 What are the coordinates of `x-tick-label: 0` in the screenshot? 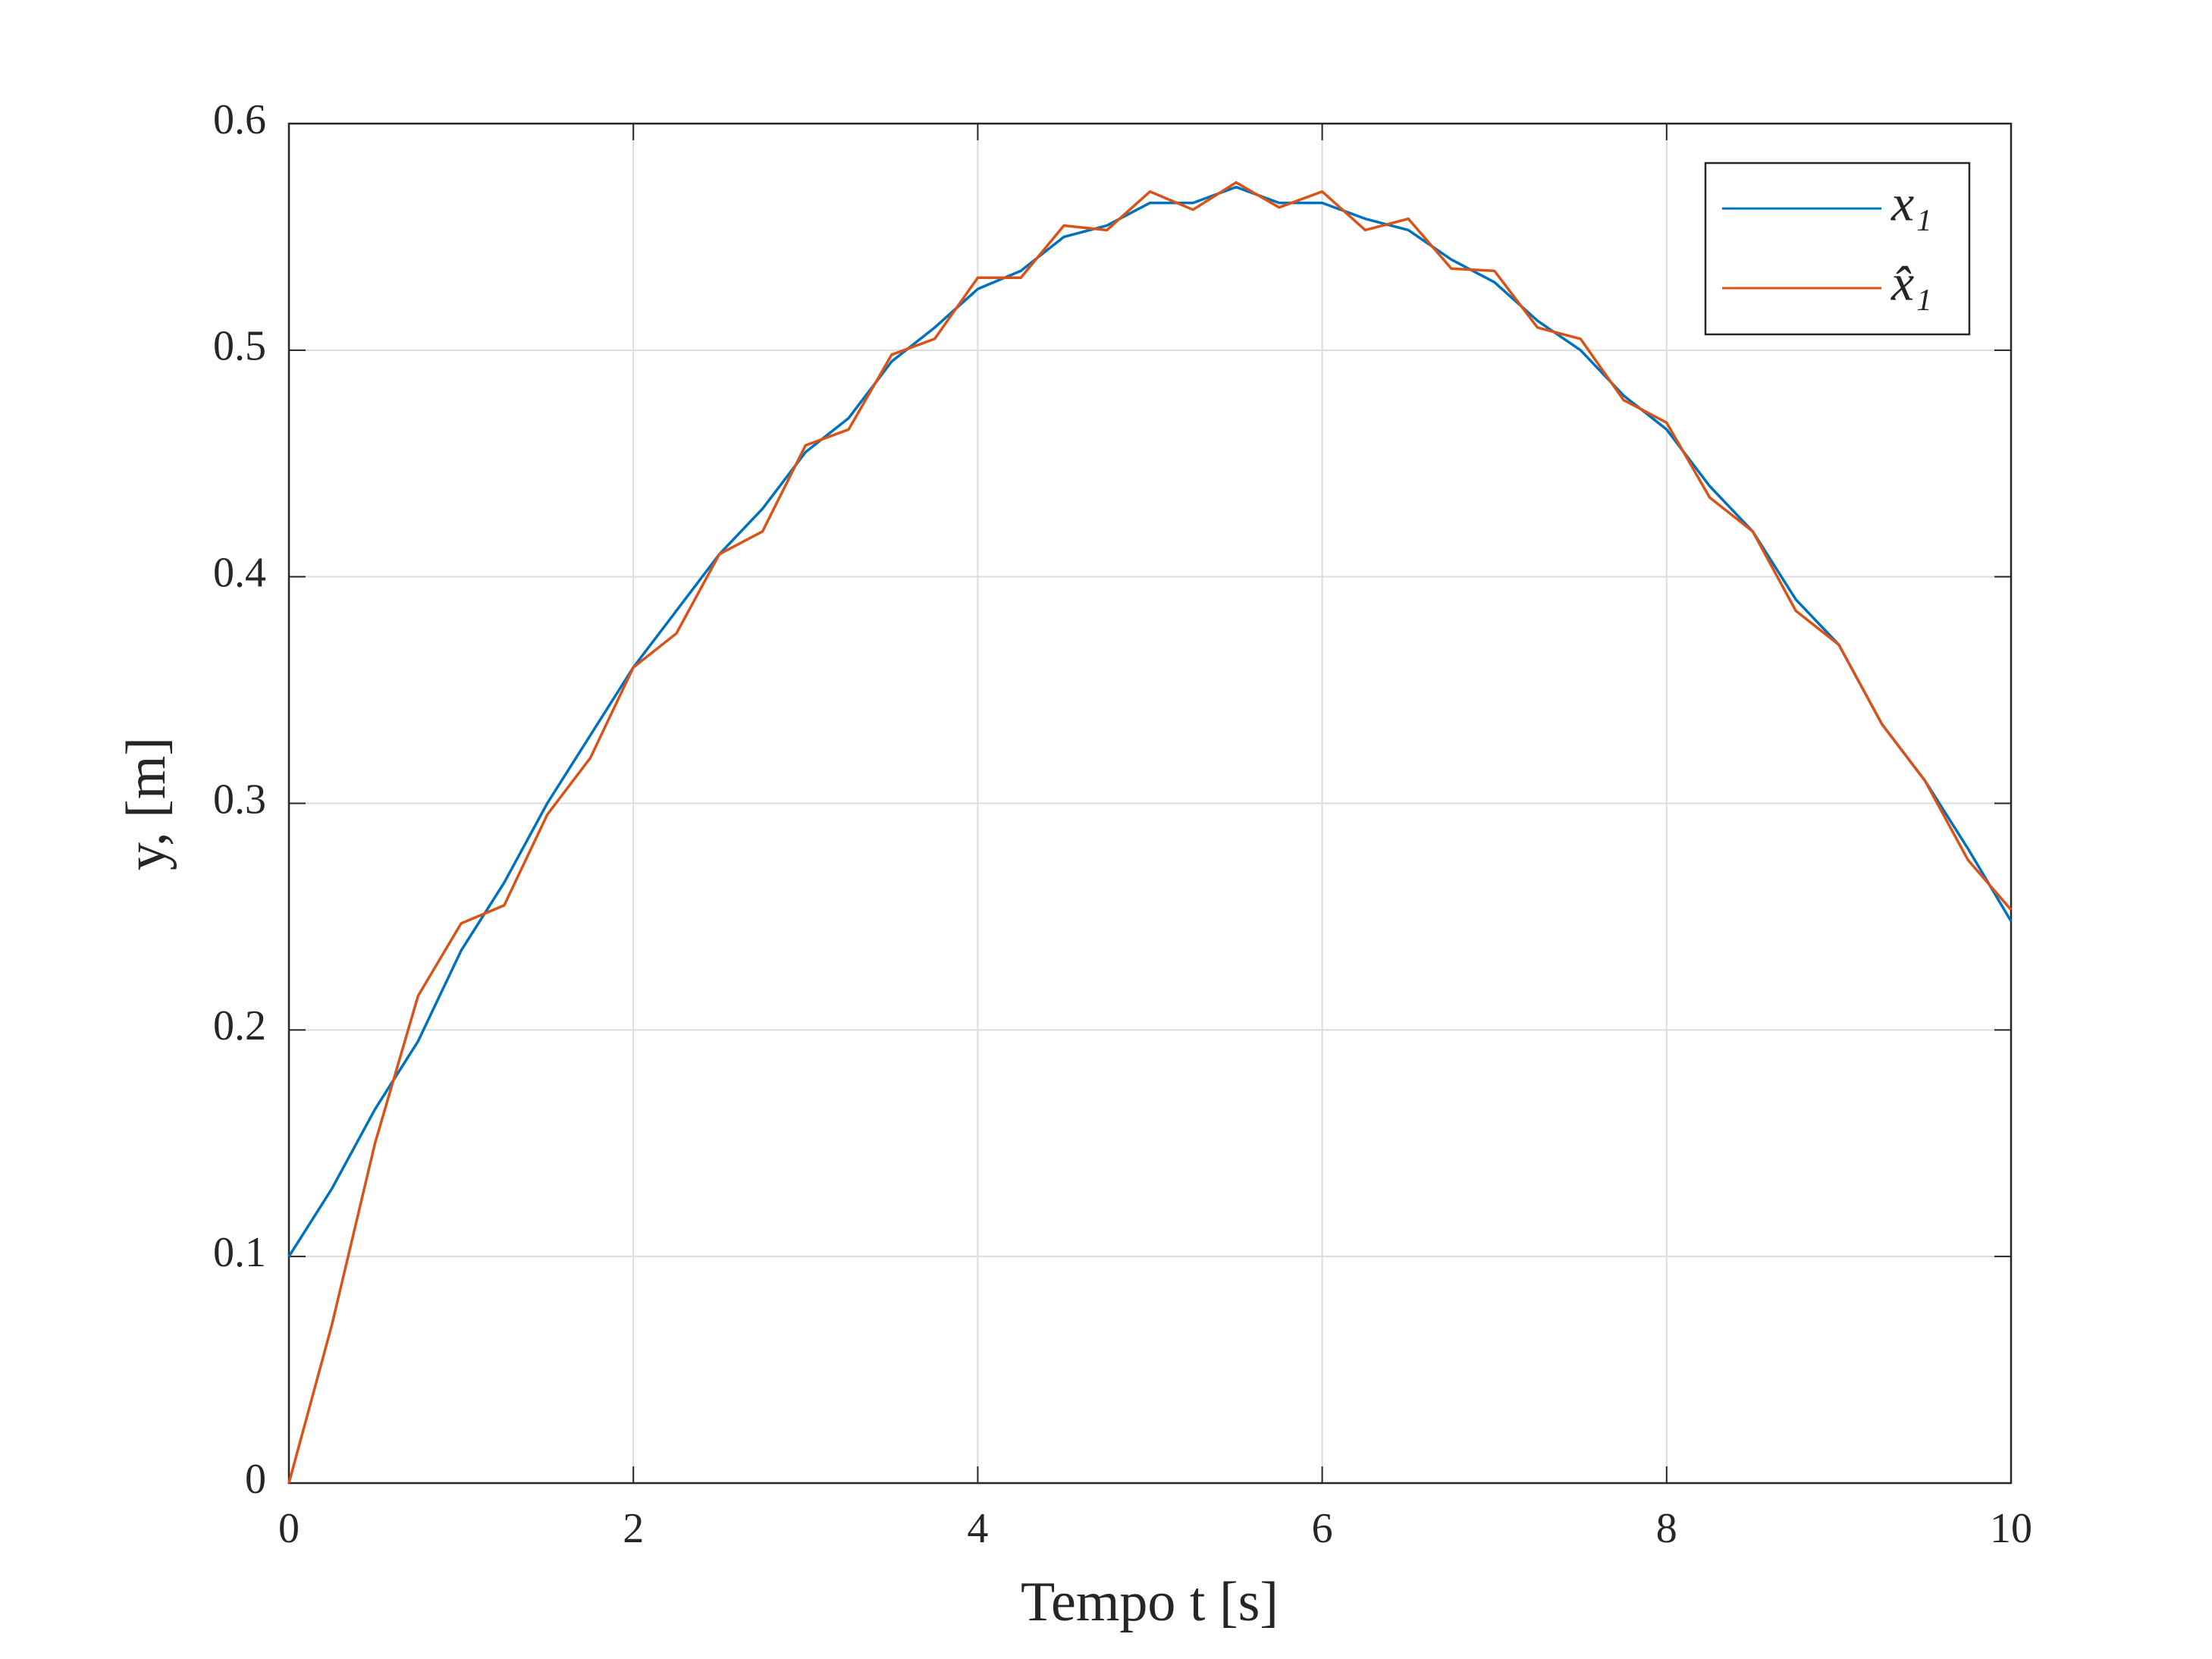 It's located at (289, 1528).